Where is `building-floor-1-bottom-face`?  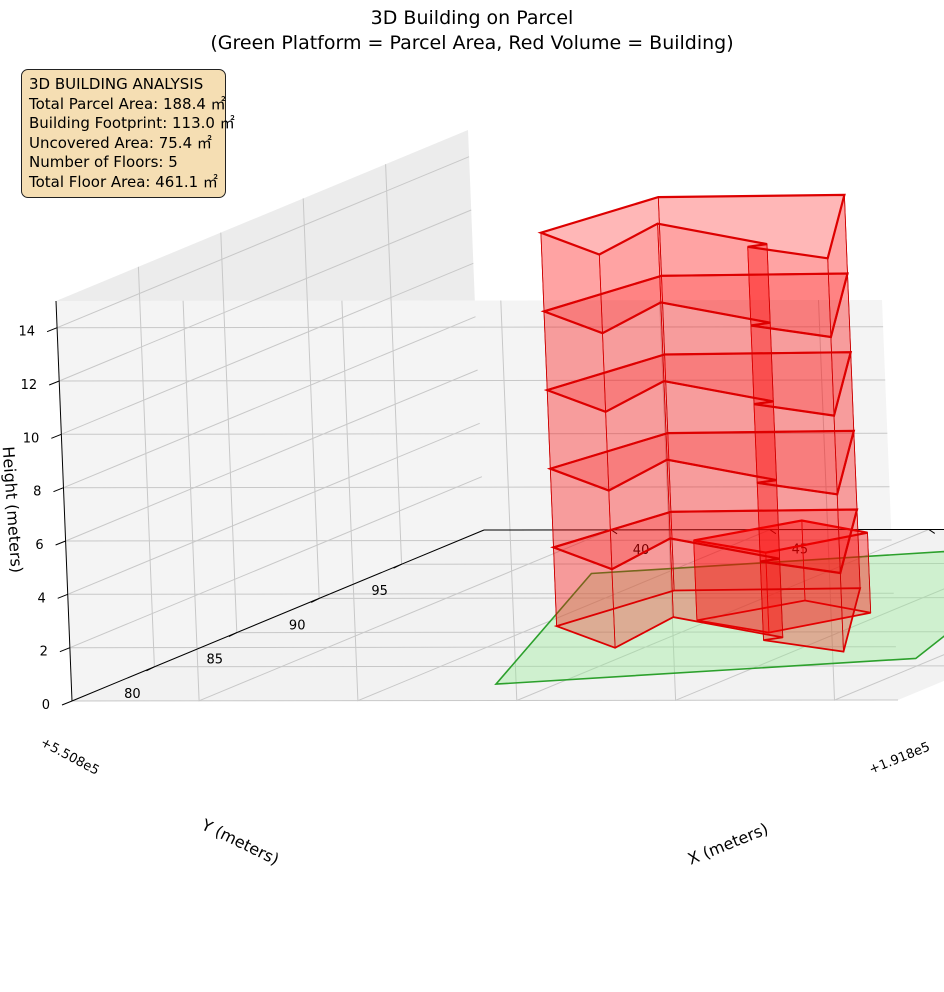 building-floor-1-bottom-face is located at coordinates (707, 620).